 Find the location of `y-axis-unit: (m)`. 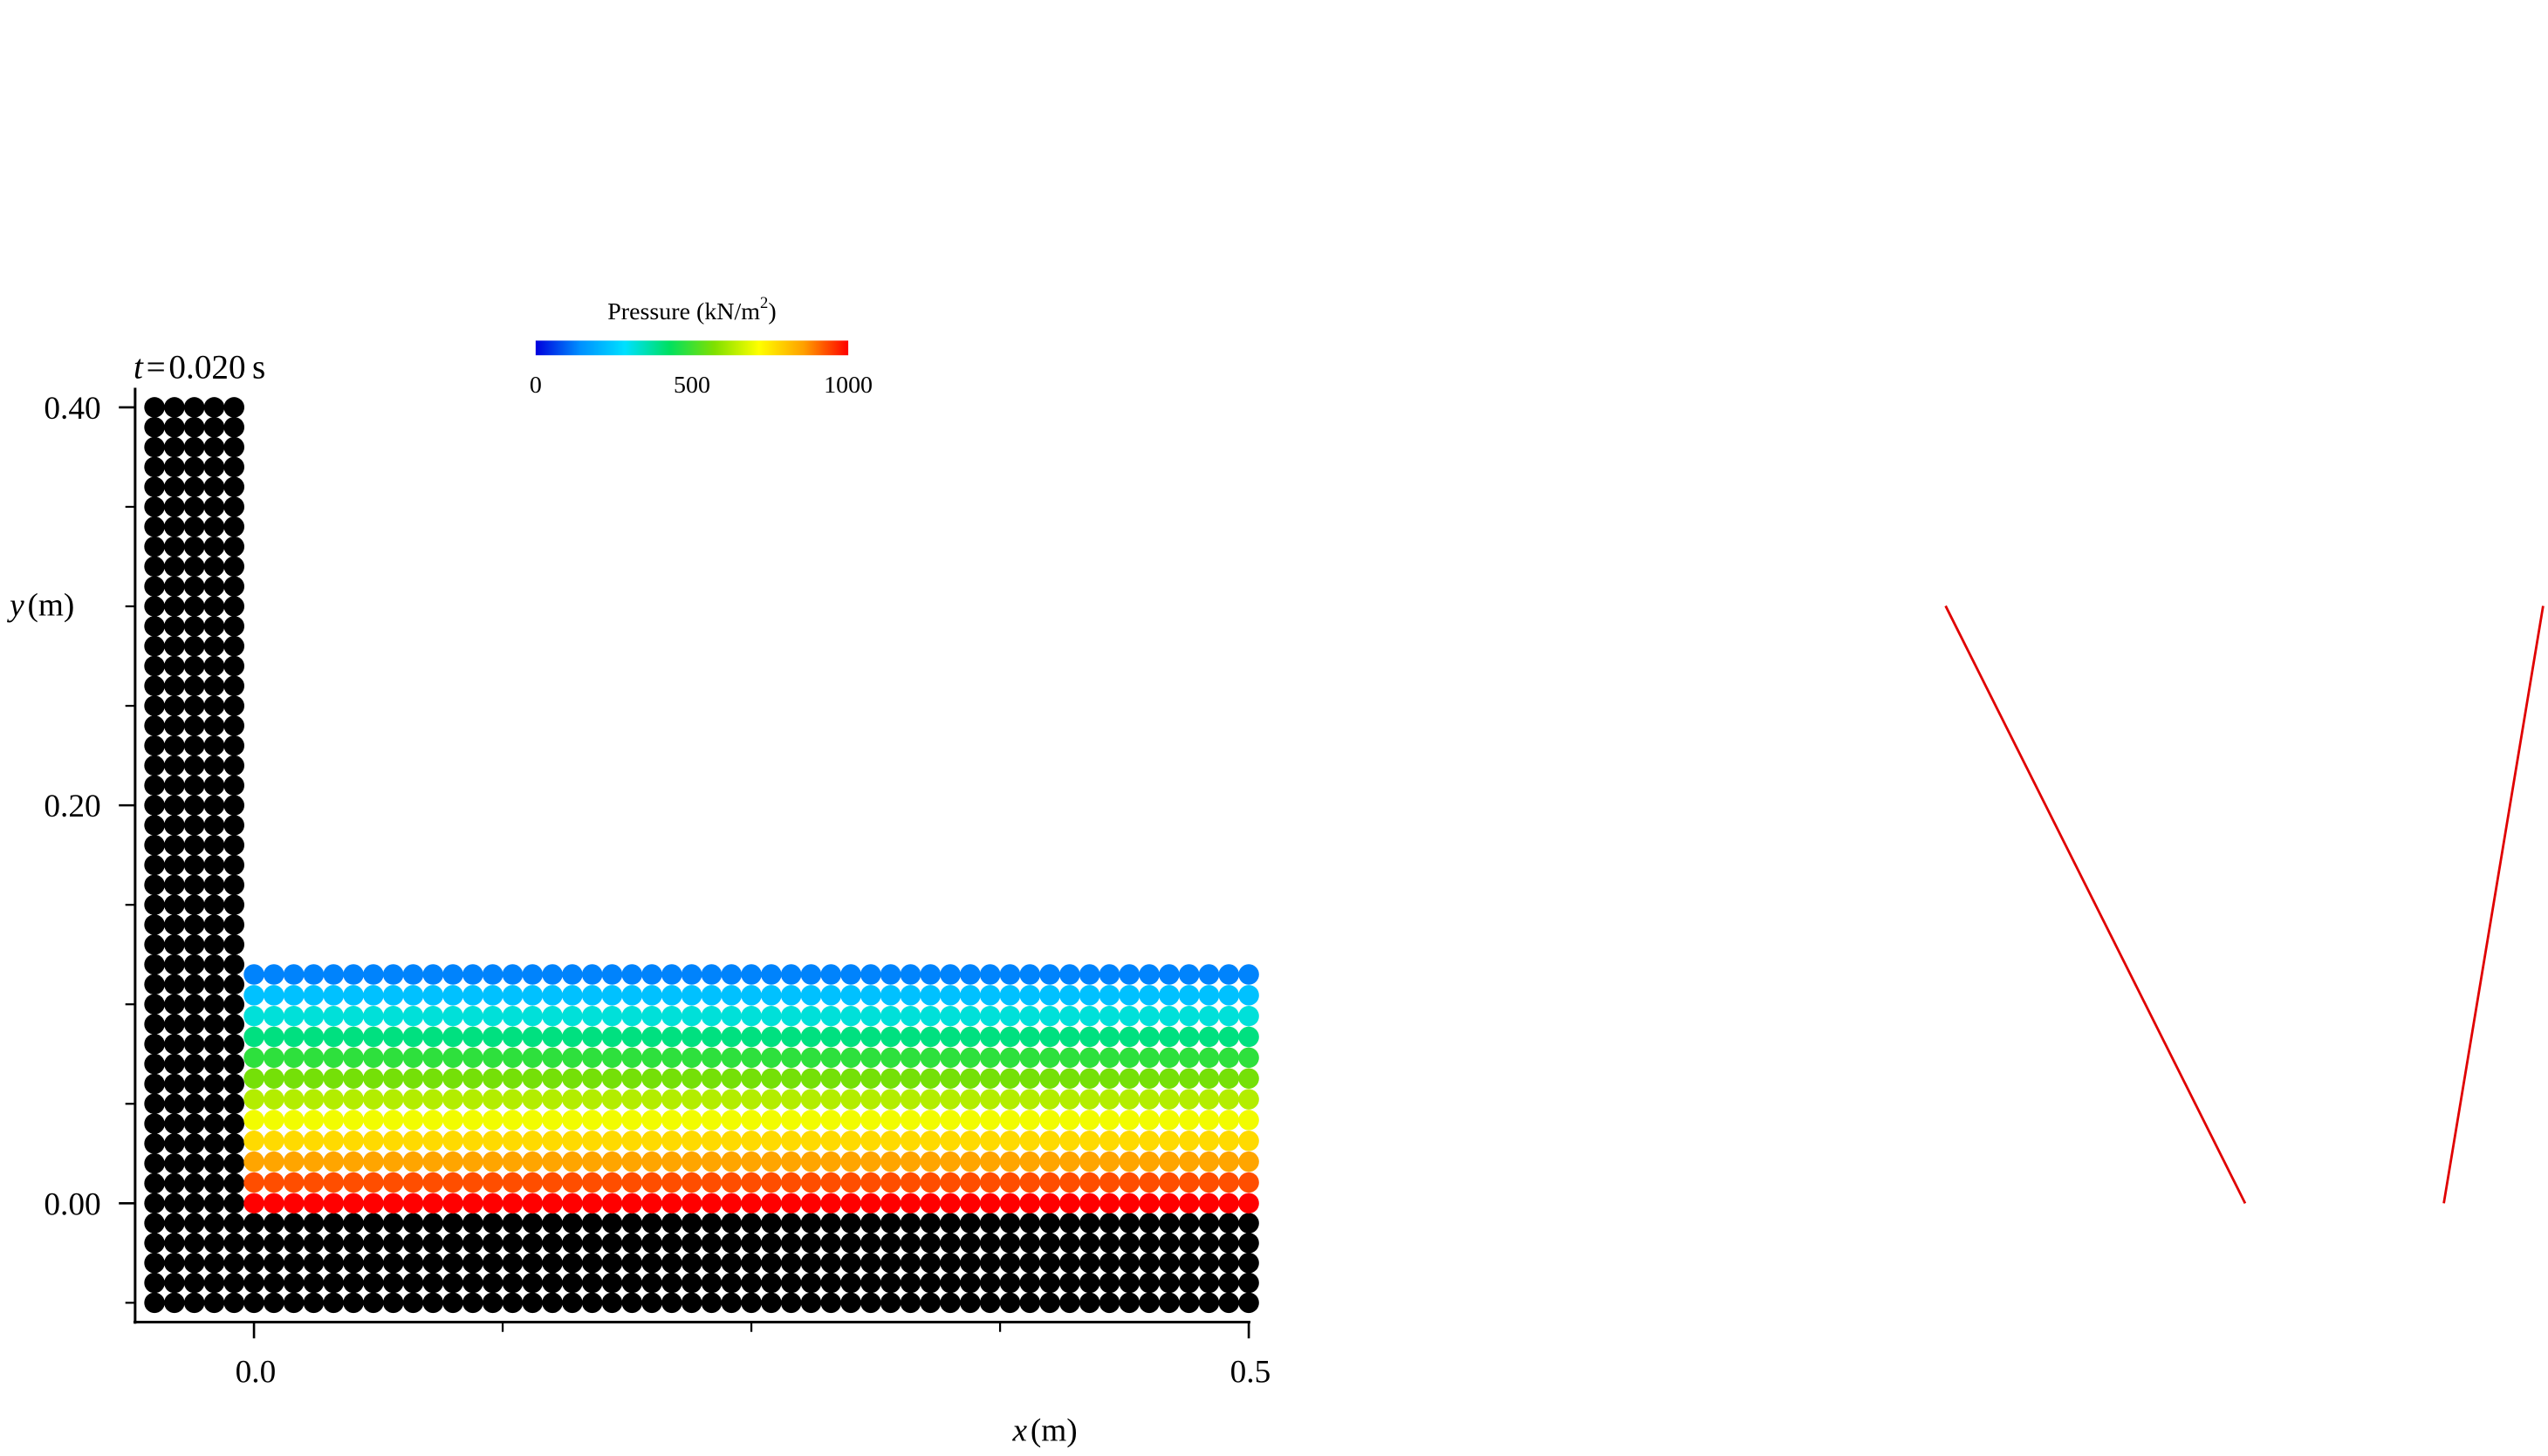

y-axis-unit: (m) is located at coordinates (50, 606).